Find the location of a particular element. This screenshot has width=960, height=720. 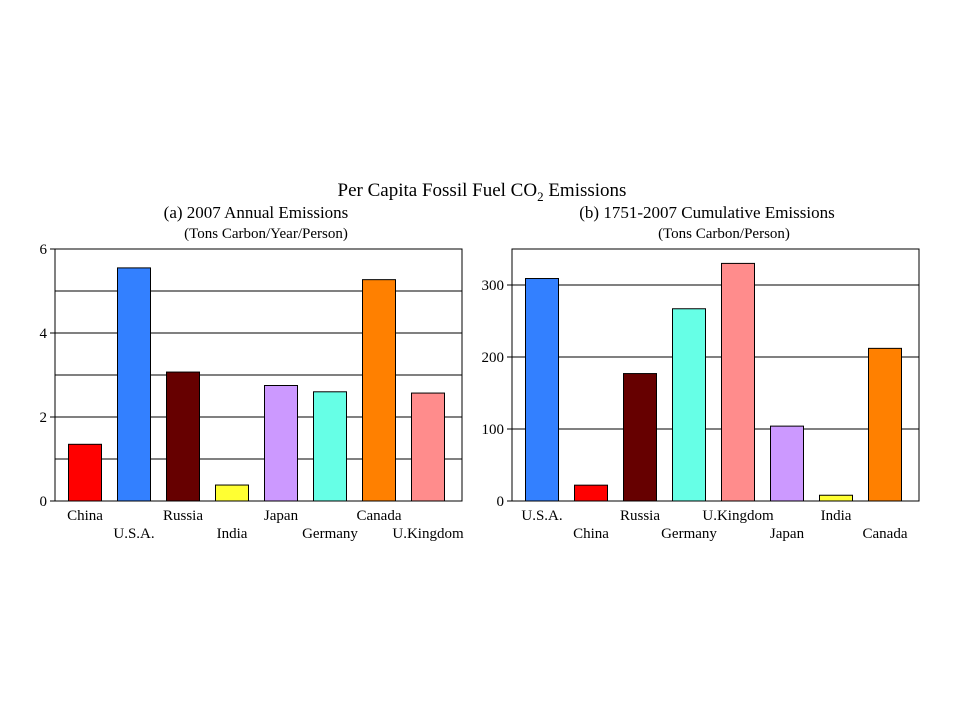

panel-a-ytick-label: 4 is located at coordinates (44, 334).